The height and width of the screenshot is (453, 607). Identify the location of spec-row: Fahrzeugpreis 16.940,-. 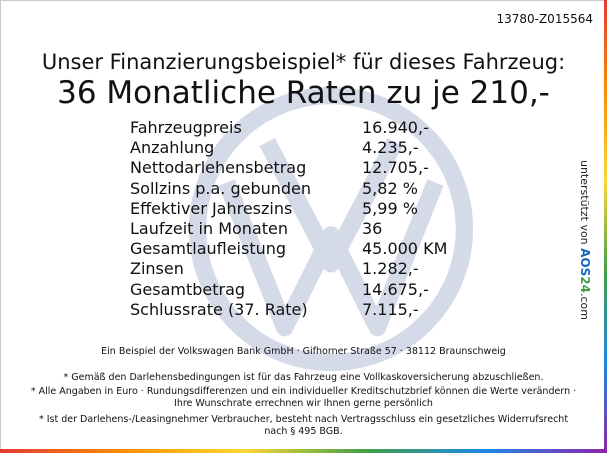
(288, 128).